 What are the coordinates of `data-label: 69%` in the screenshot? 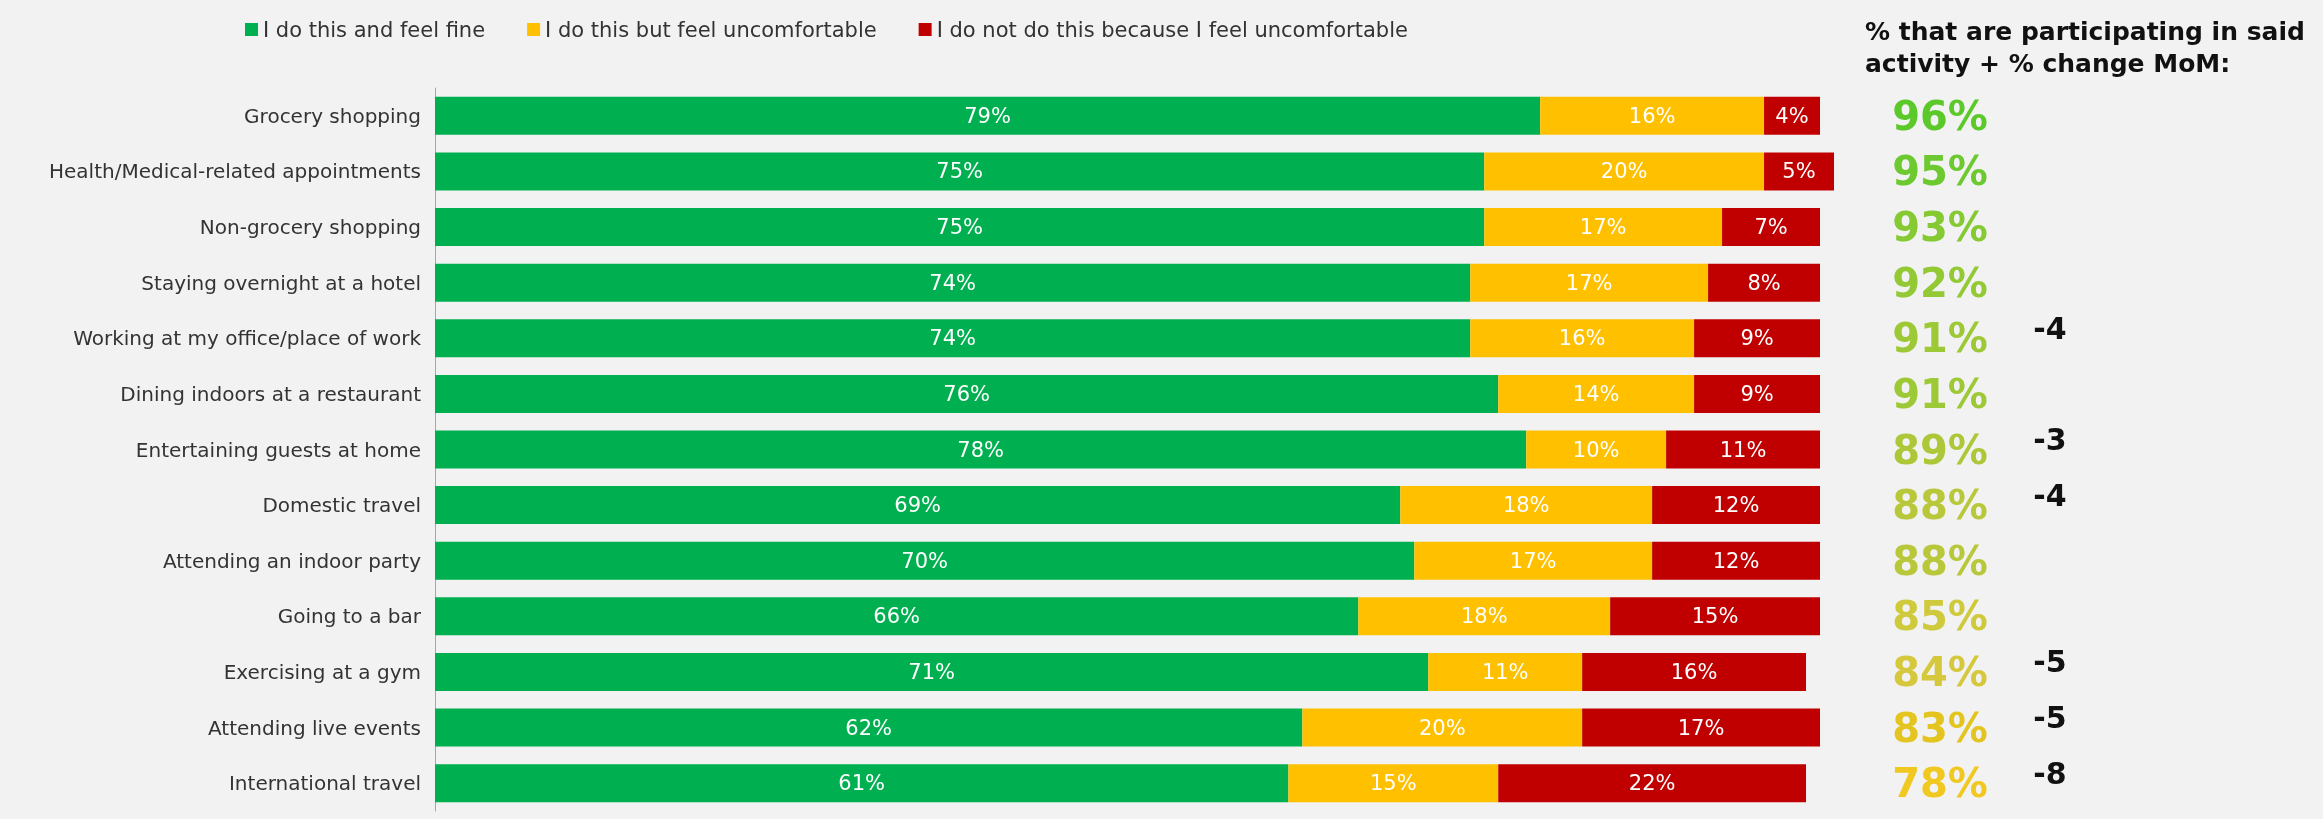 It's located at (917, 505).